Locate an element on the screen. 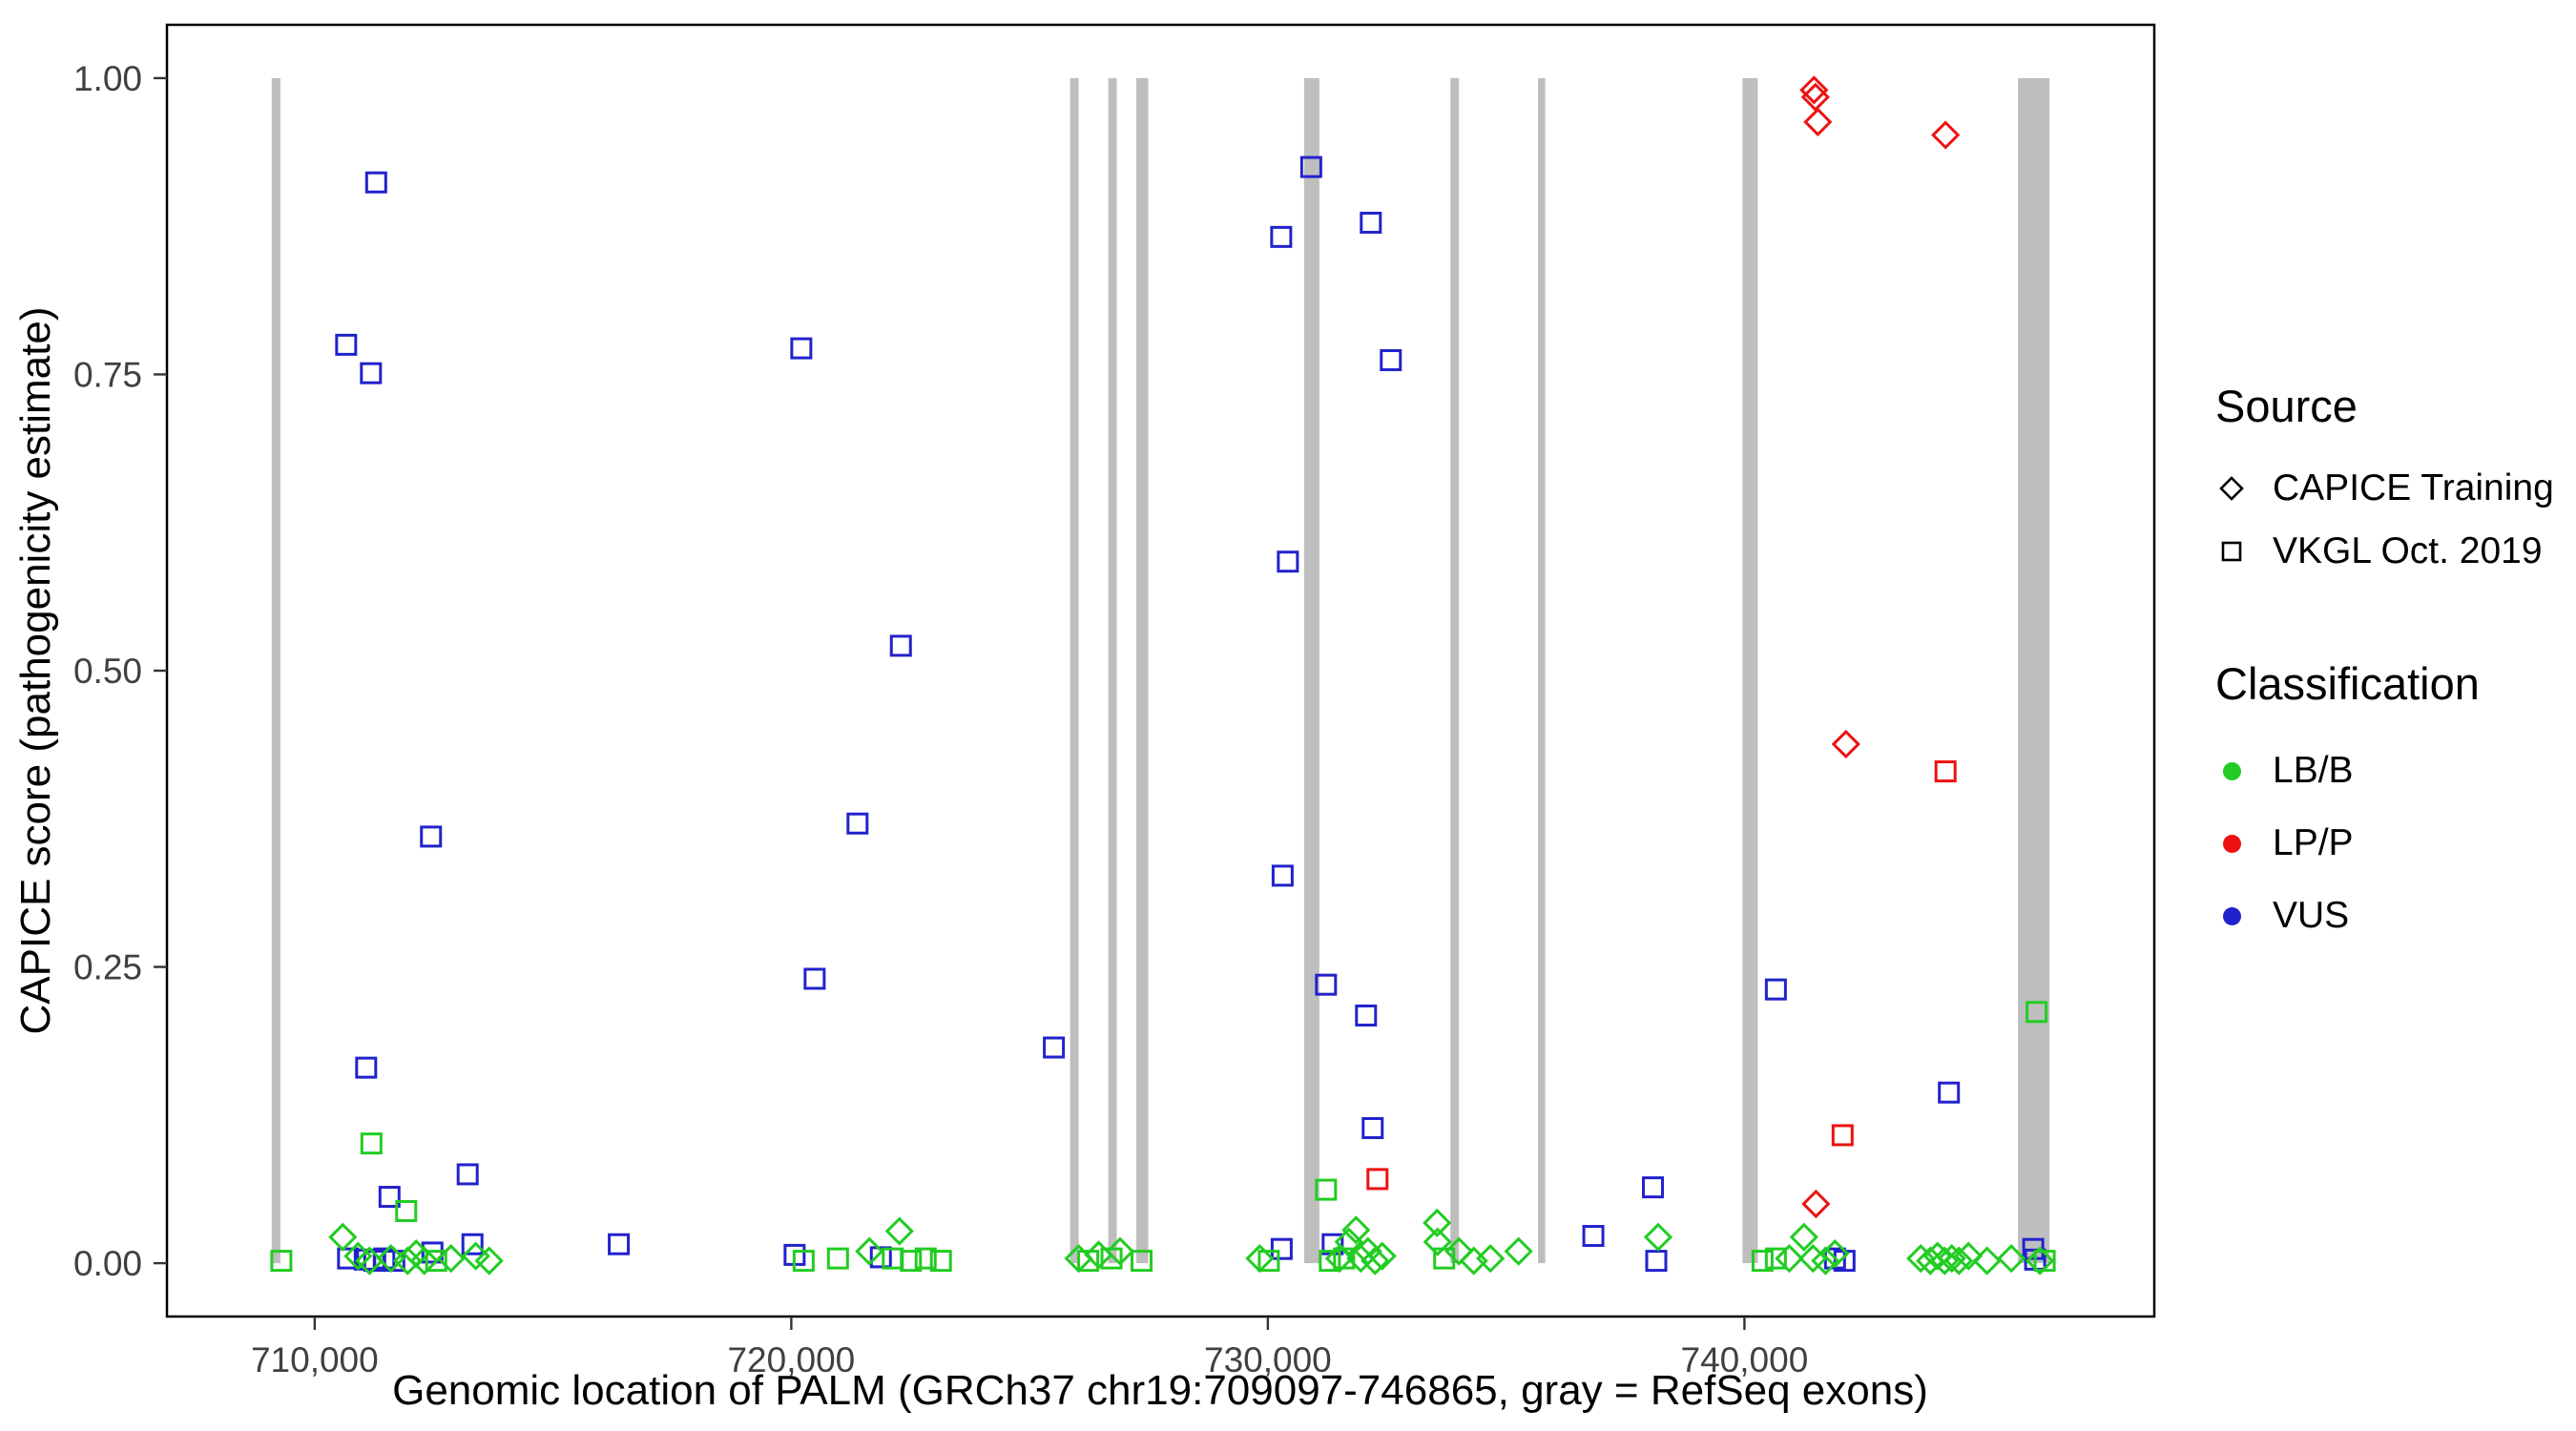 This screenshot has height=1431, width=2576. legend-group-classification: Classification LB/B LP/P VUS is located at coordinates (2384, 804).